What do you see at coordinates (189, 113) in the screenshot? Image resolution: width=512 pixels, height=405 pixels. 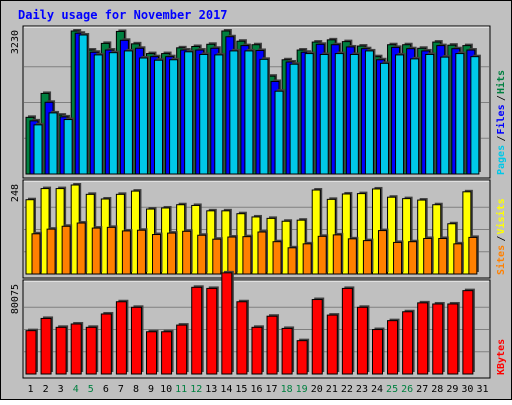 I see `bar-traffic-pages-11-face` at bounding box center [189, 113].